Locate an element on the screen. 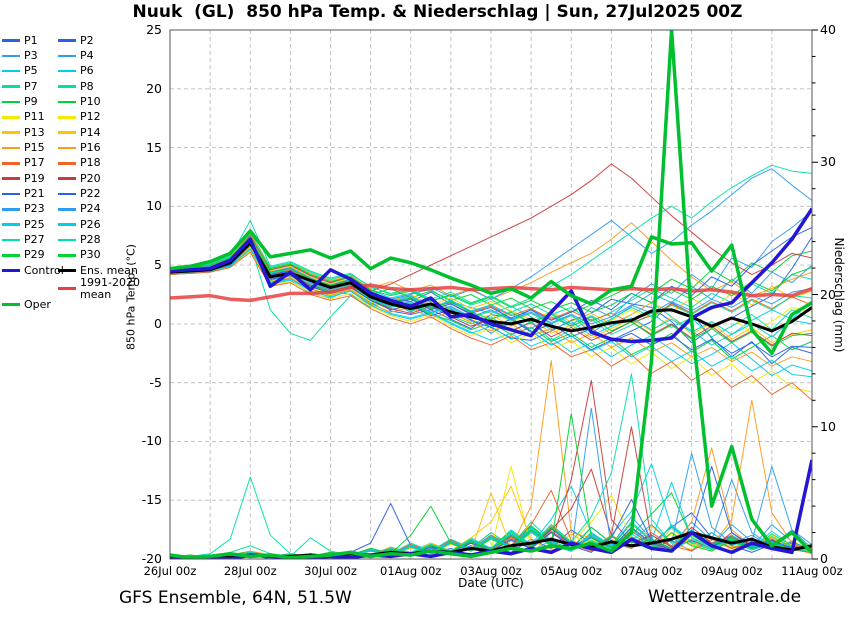 The width and height of the screenshot is (850, 620). legend-p7-label: P7 is located at coordinates (31, 86).